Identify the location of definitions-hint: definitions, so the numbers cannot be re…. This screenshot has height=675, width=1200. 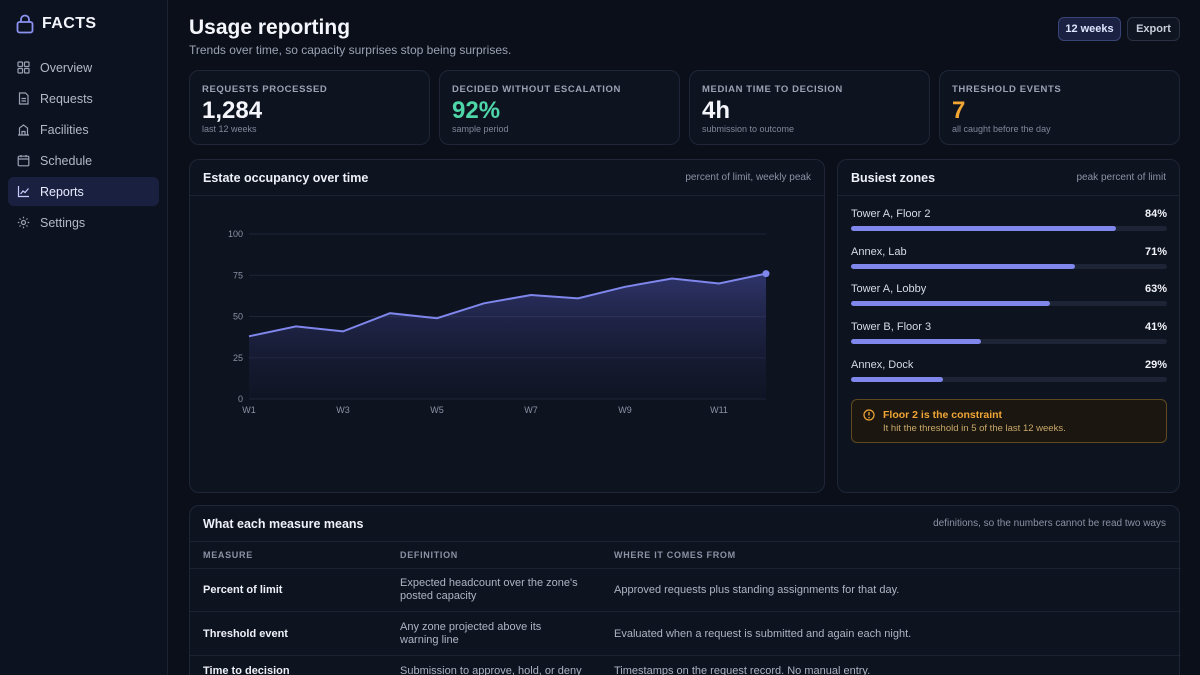
(1049, 523).